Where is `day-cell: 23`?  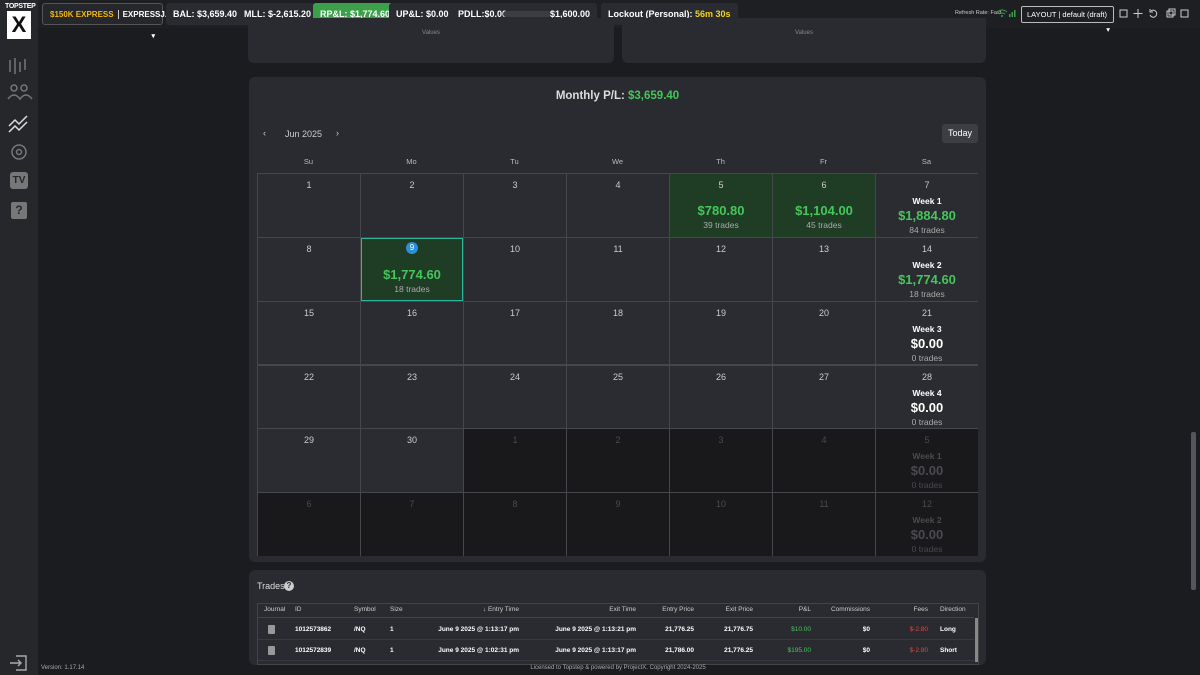
day-cell: 23 is located at coordinates (412, 397).